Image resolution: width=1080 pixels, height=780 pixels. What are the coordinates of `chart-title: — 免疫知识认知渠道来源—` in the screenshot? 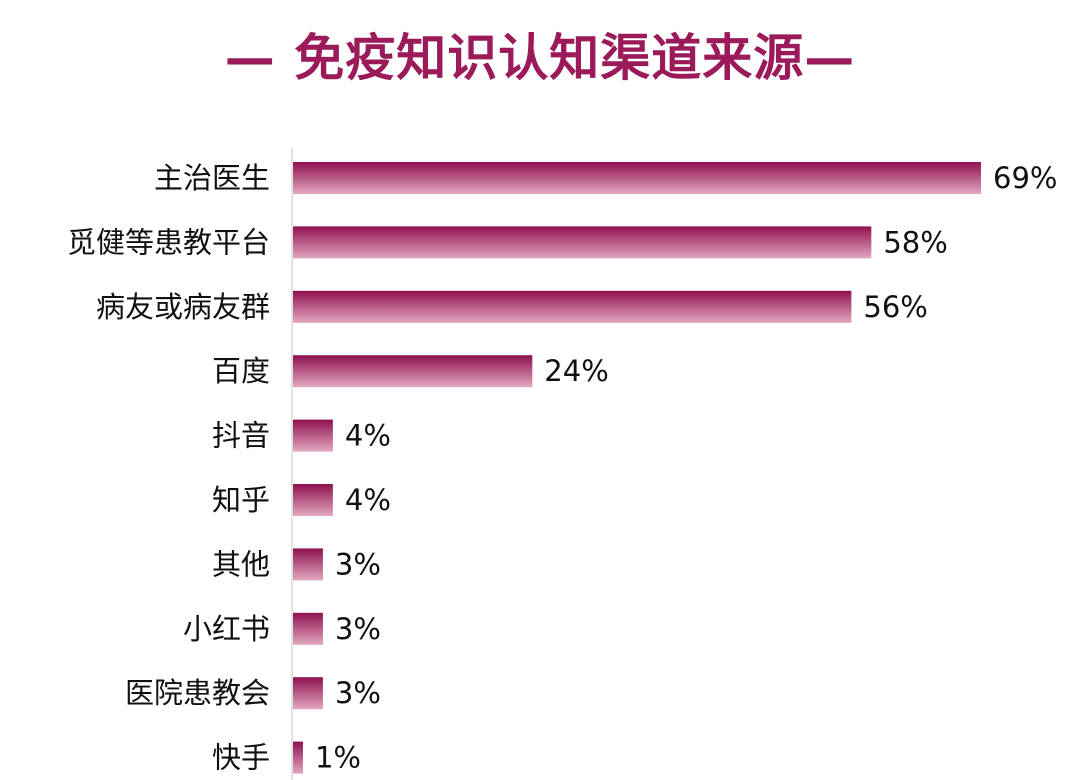 It's located at (540, 58).